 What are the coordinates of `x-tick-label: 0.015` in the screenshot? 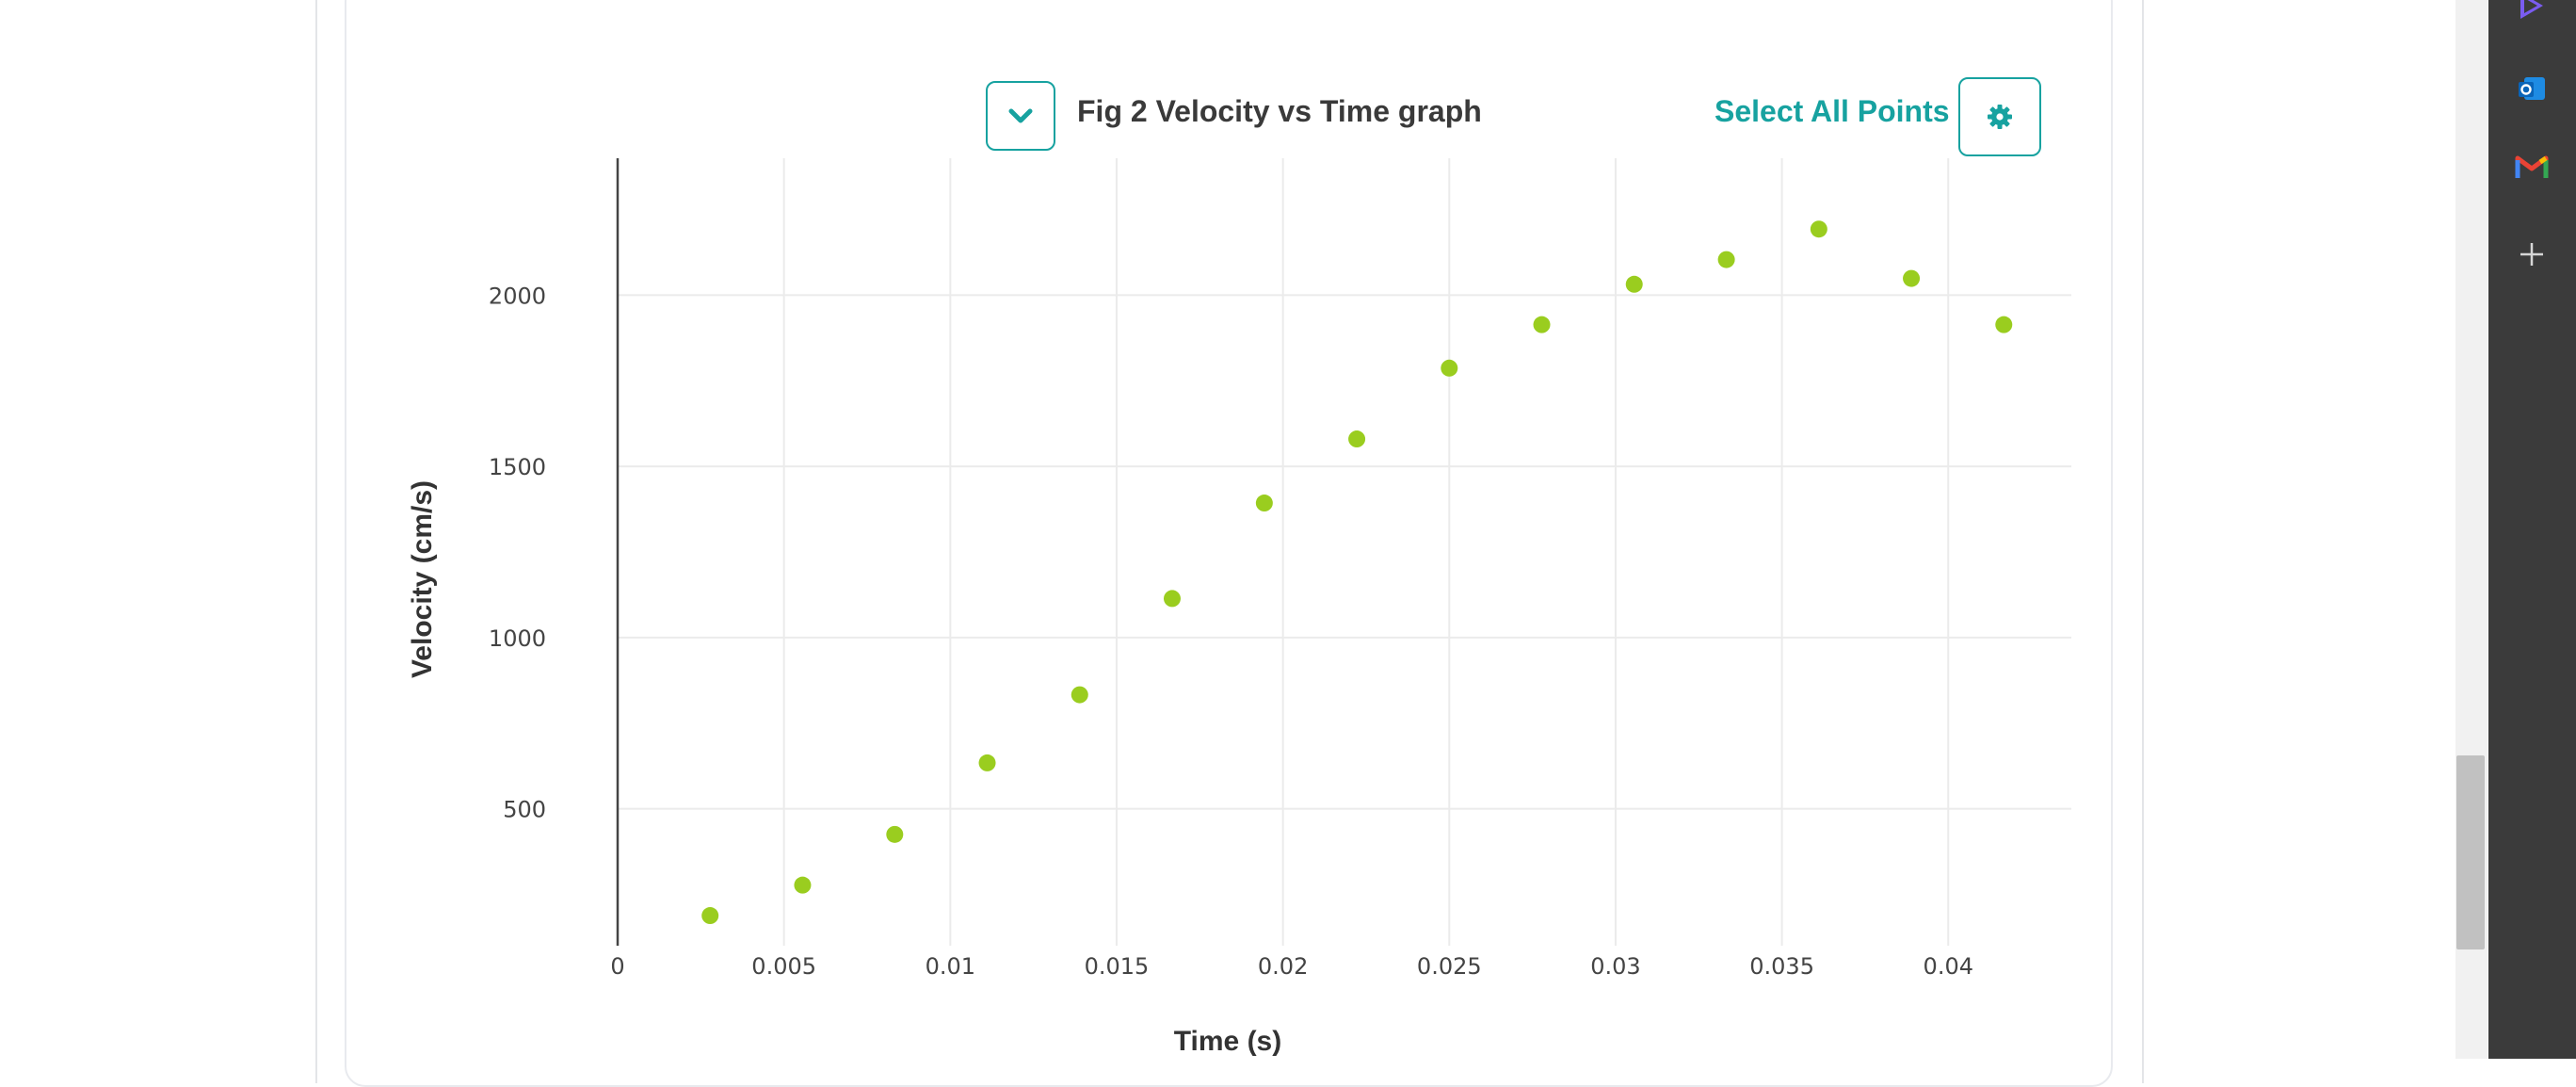 It's located at (1117, 966).